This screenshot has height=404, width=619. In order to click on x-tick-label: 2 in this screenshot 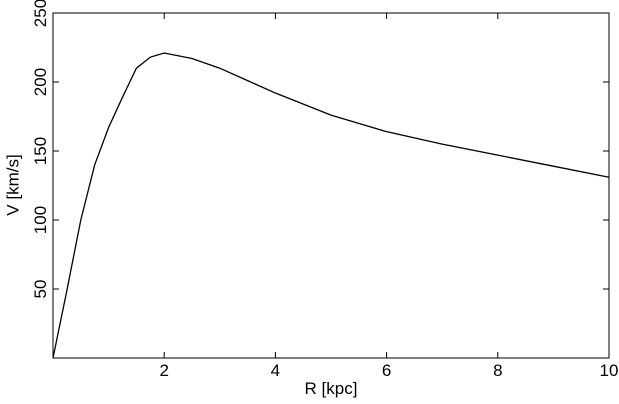, I will do `click(163, 370)`.